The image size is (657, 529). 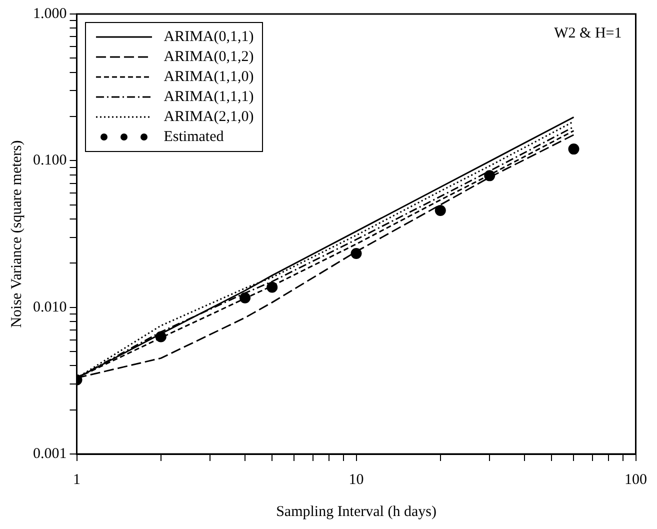 I want to click on legend-label: ARIMA(1,1,1), so click(x=209, y=97).